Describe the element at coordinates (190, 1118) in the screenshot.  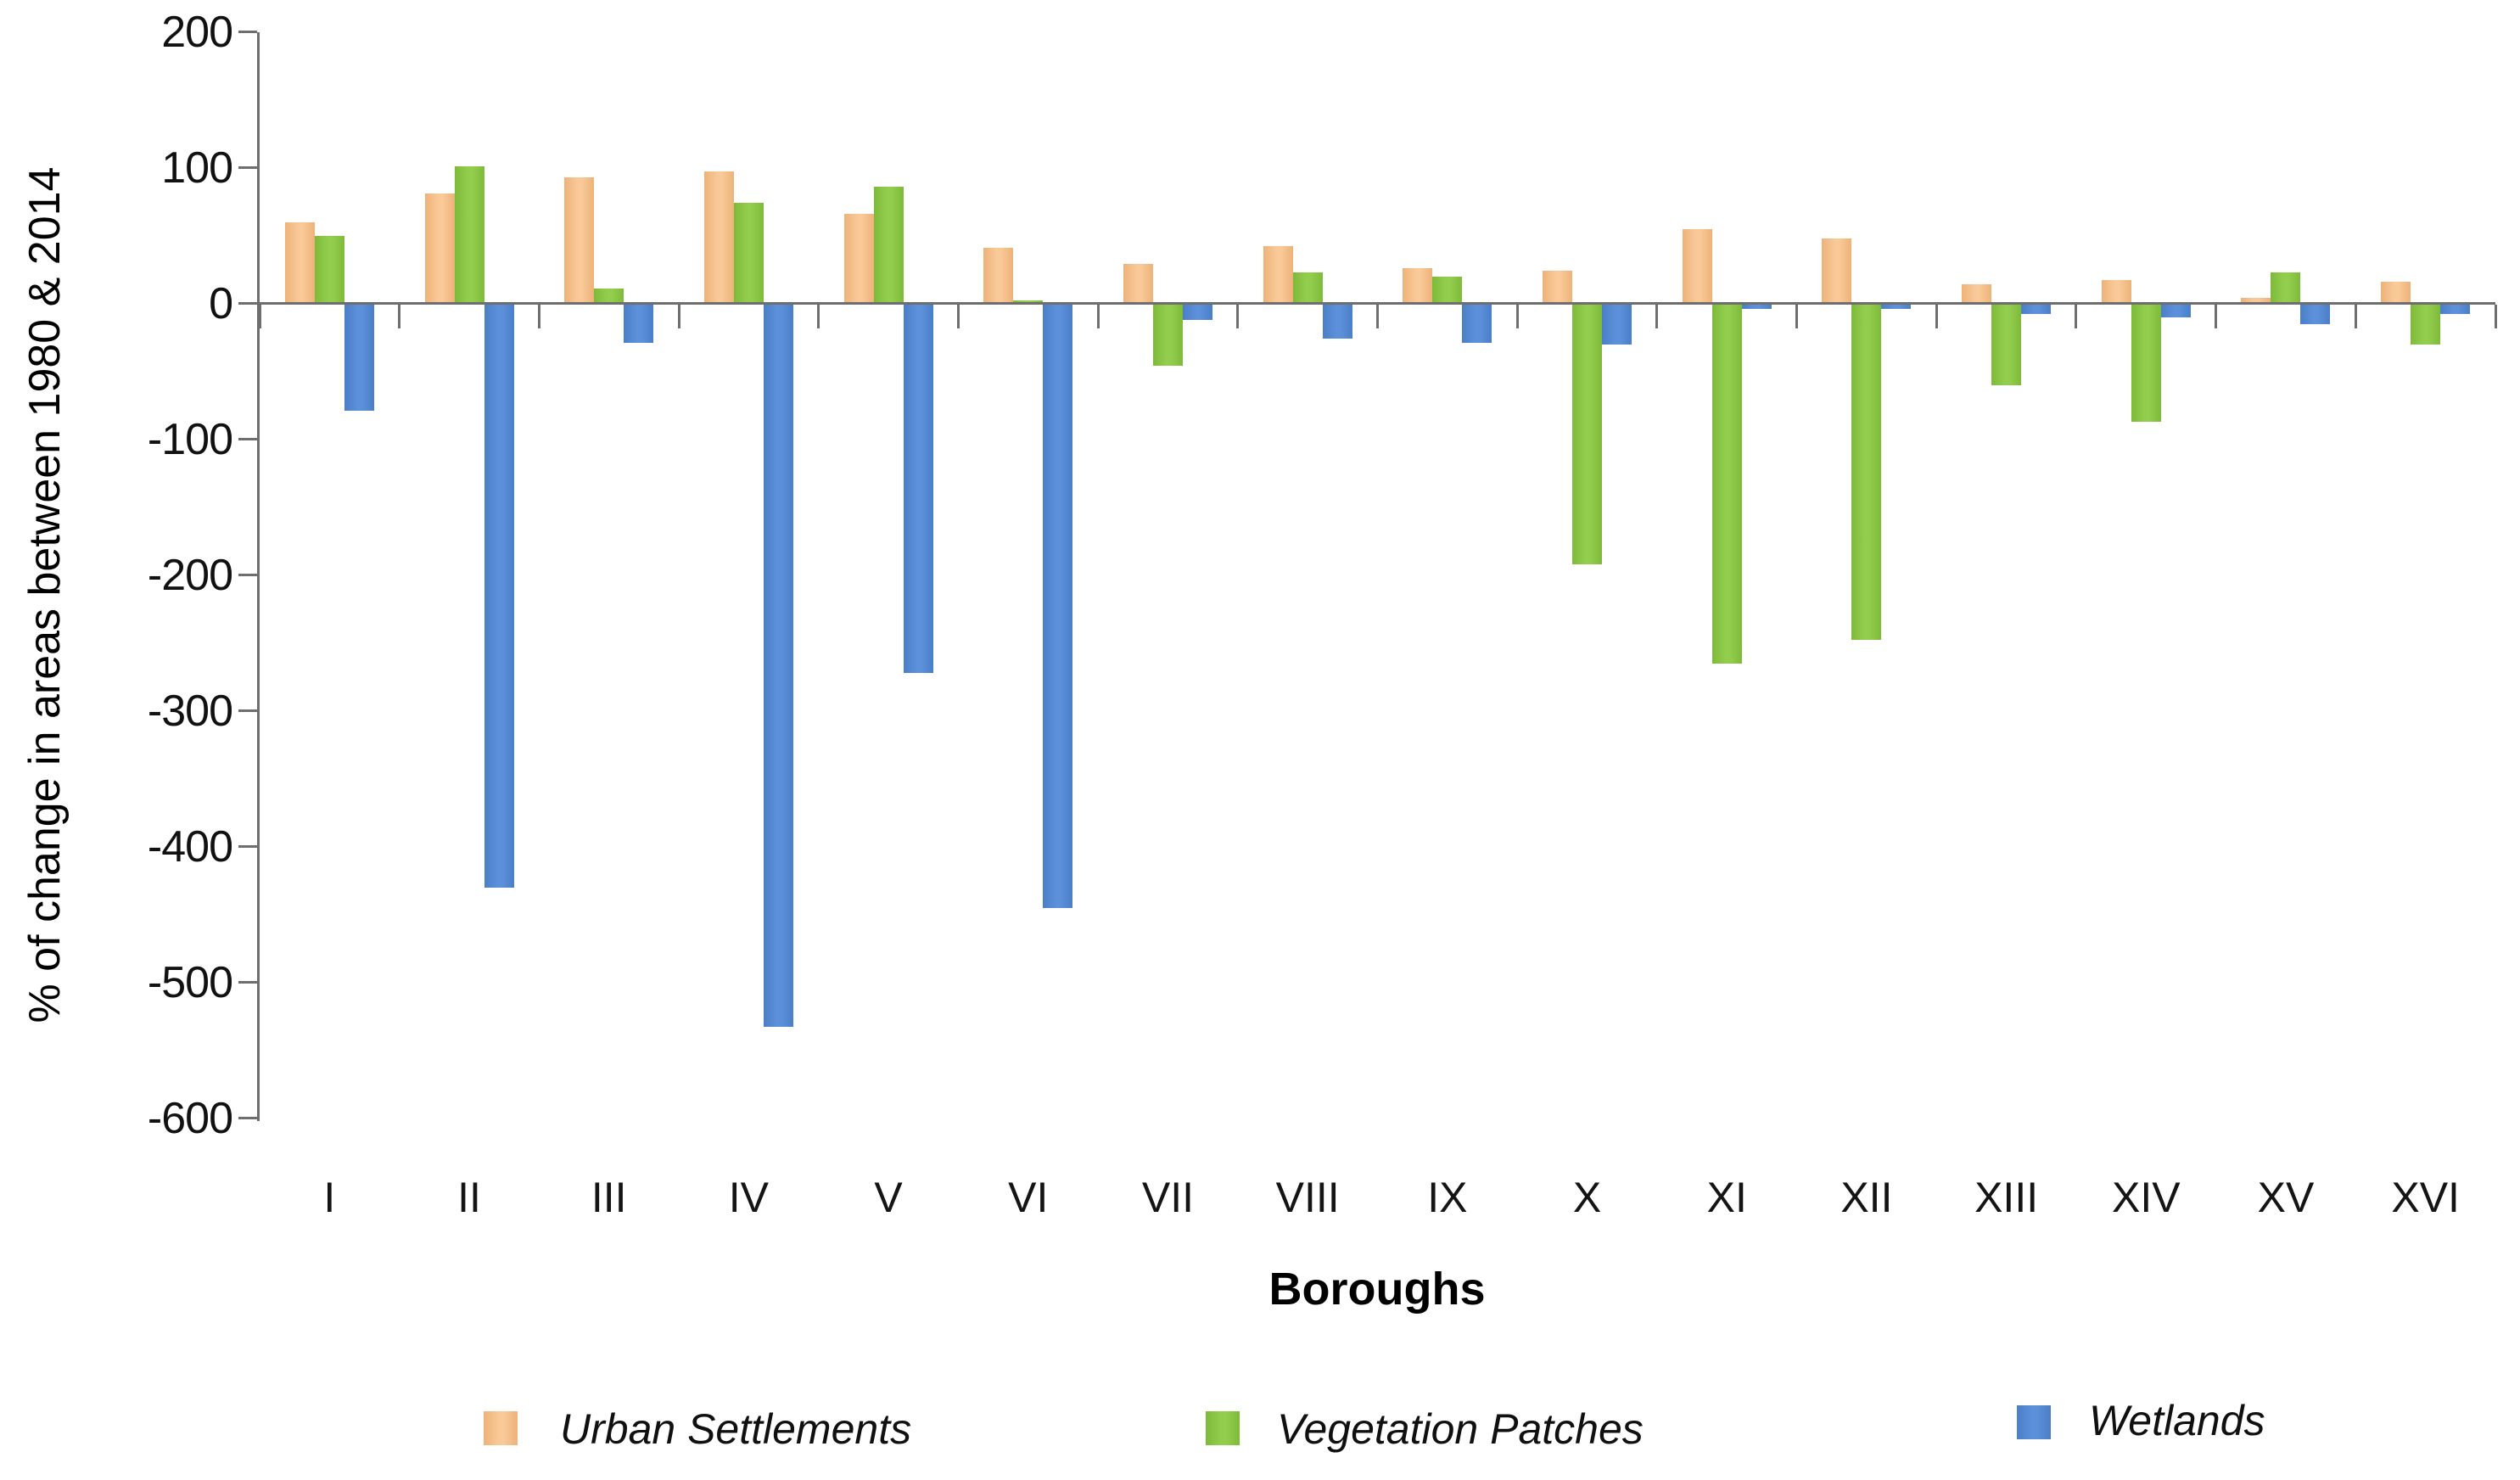
I see `y-tick-label--600: -600` at that location.